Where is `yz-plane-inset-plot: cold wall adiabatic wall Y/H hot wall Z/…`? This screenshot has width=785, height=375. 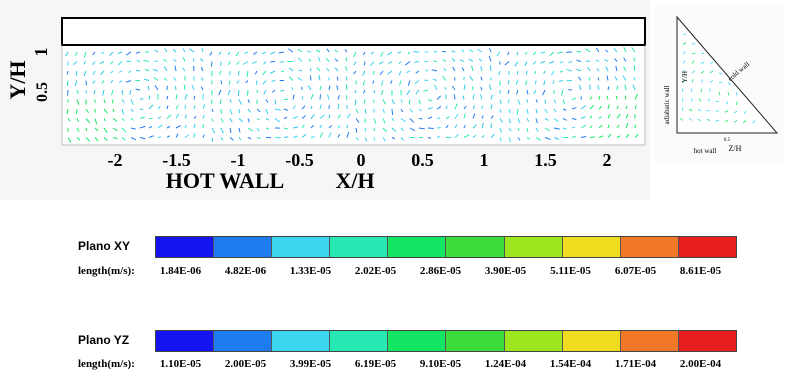
yz-plane-inset-plot: cold wall adiabatic wall Y/H hot wall Z/… is located at coordinates (719, 85).